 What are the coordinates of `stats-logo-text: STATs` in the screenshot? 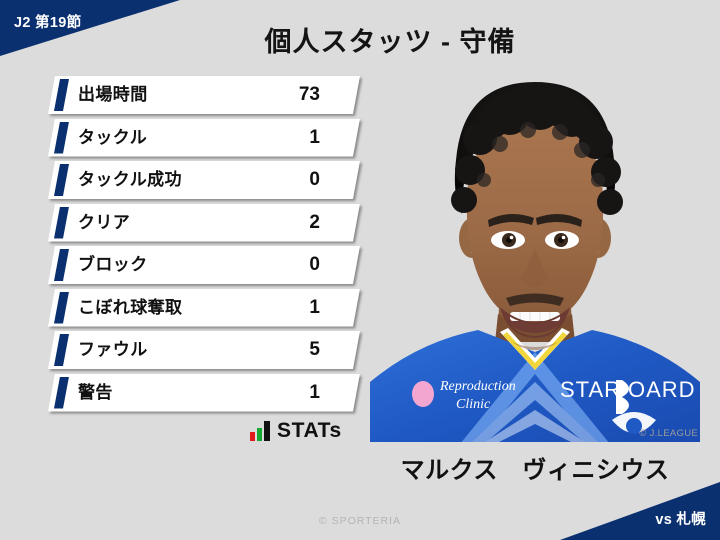 It's located at (309, 430).